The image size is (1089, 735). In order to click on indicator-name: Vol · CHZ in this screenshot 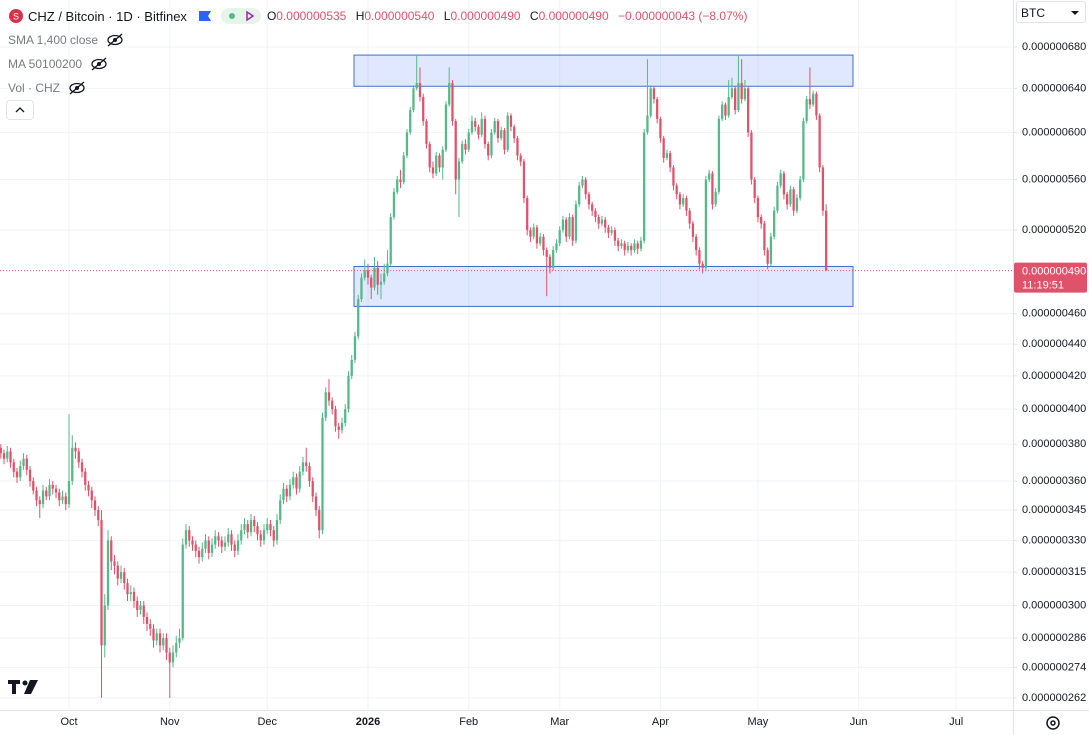, I will do `click(34, 88)`.